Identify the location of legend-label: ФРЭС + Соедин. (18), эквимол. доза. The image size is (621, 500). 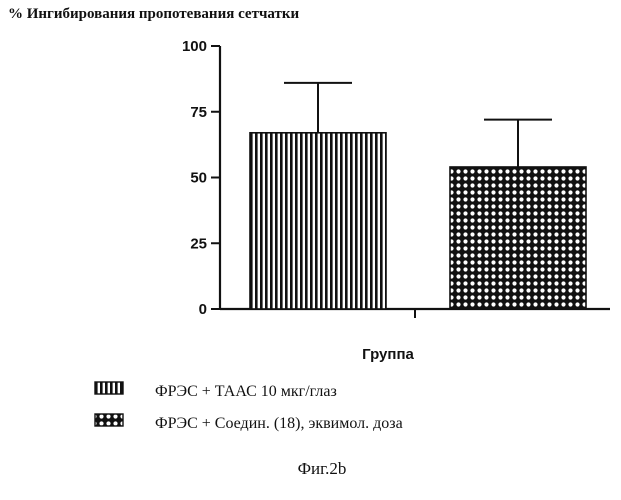
(279, 423).